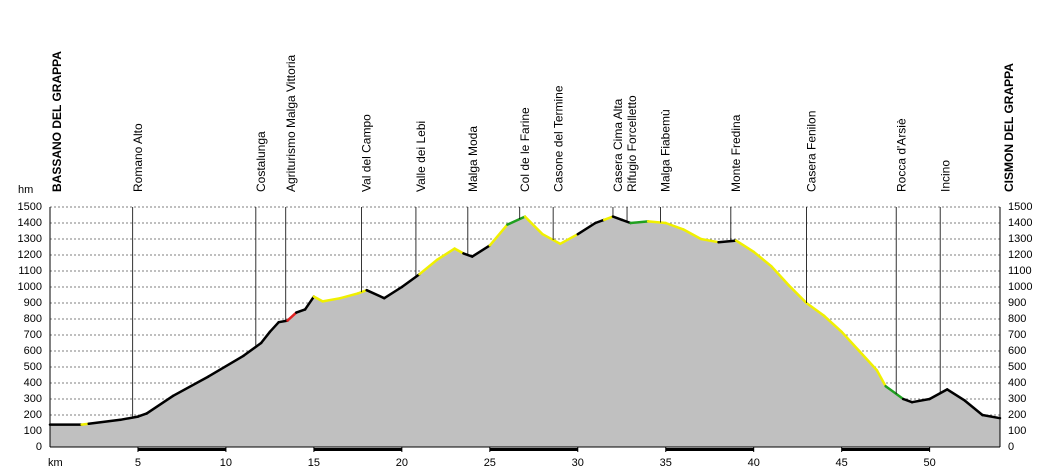 This screenshot has height=472, width=1050. Describe the element at coordinates (632, 143) in the screenshot. I see `waypoint-label: Rifugio Forcelletto` at that location.